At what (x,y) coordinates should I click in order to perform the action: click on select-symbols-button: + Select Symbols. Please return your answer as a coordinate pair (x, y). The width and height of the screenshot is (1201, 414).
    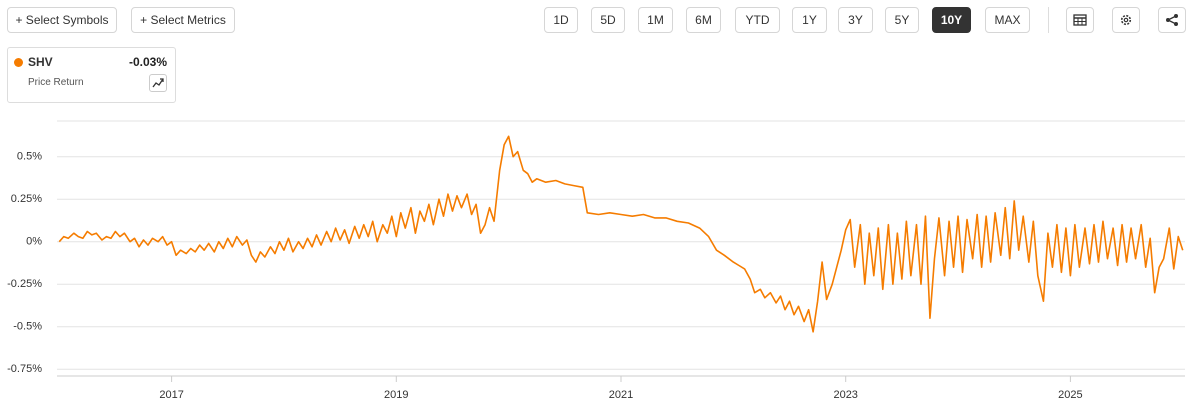
    Looking at the image, I should click on (62, 20).